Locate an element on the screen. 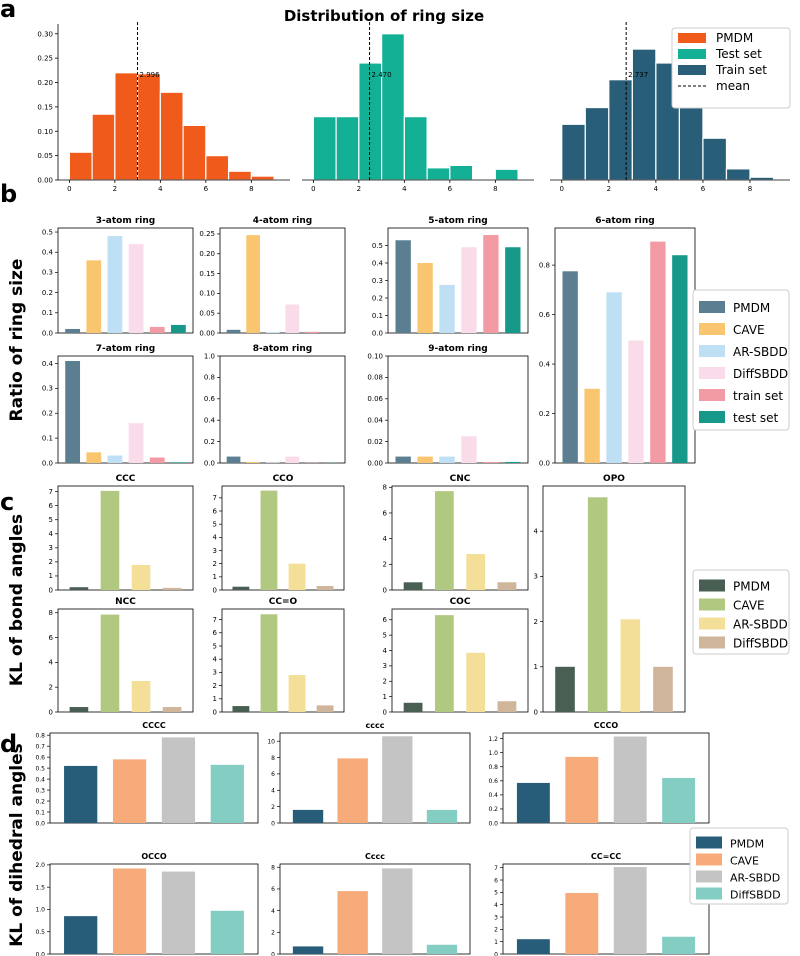  subplot-opo: OPO 0 1 2 3 4 is located at coordinates (610, 595).